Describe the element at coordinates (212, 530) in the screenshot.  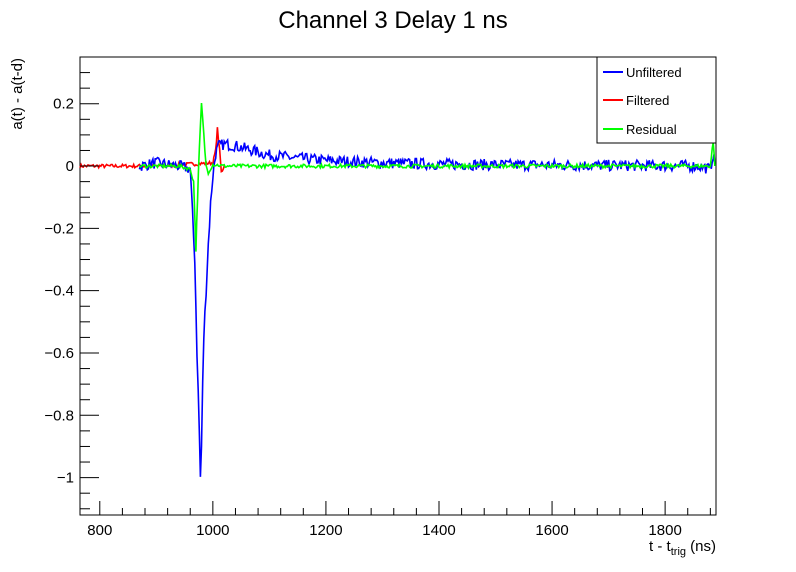
I see `x-tick-label: 1000` at that location.